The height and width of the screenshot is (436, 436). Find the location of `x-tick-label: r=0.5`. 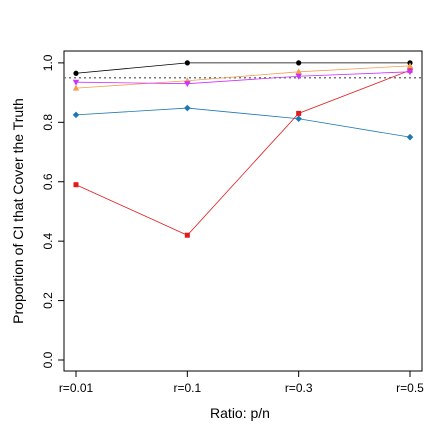

x-tick-label: r=0.5 is located at coordinates (410, 388).